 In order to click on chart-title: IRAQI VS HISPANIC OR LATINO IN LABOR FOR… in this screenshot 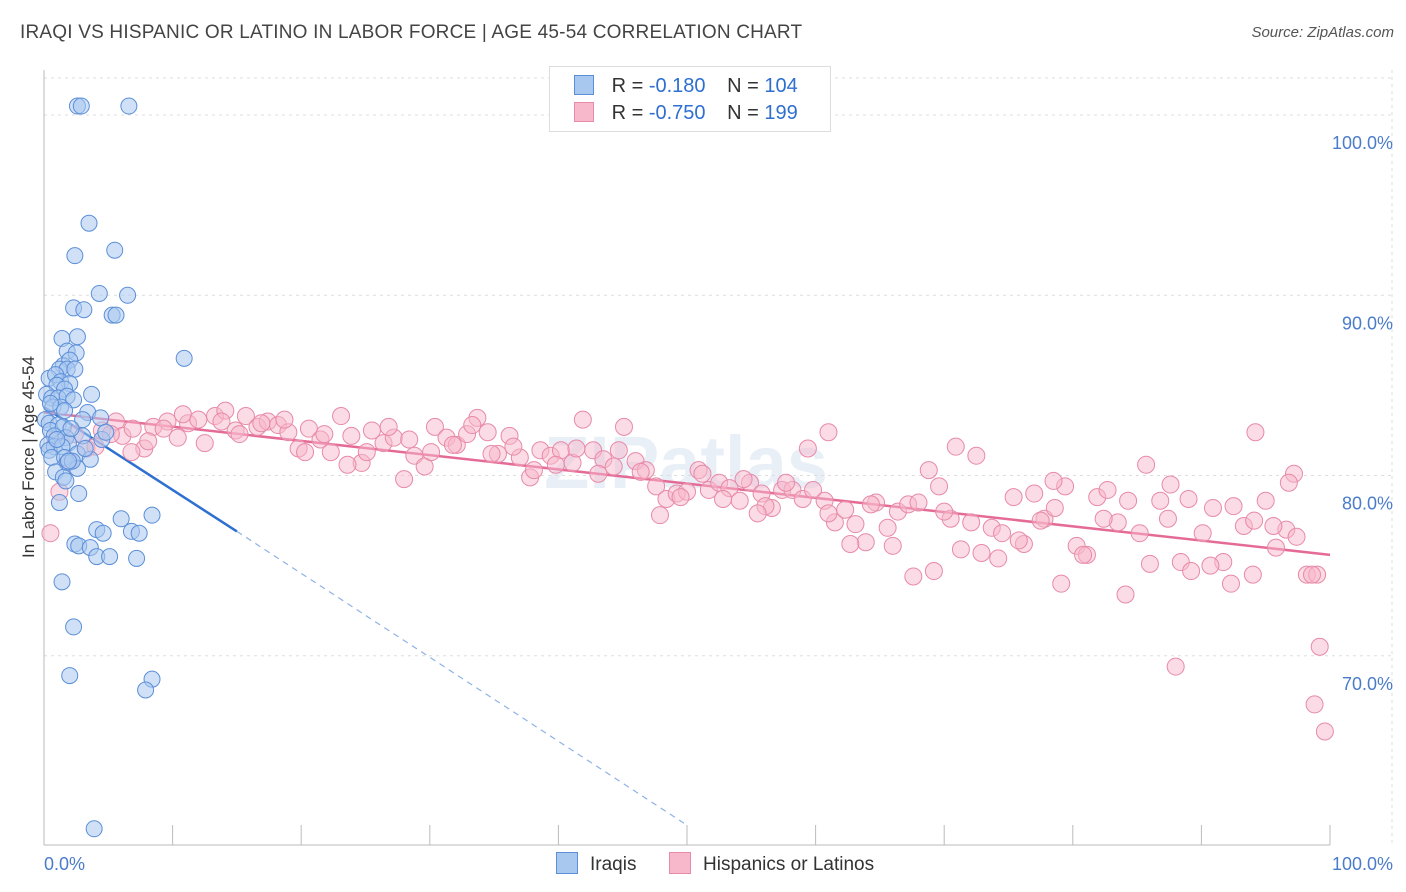, I will do `click(411, 32)`.